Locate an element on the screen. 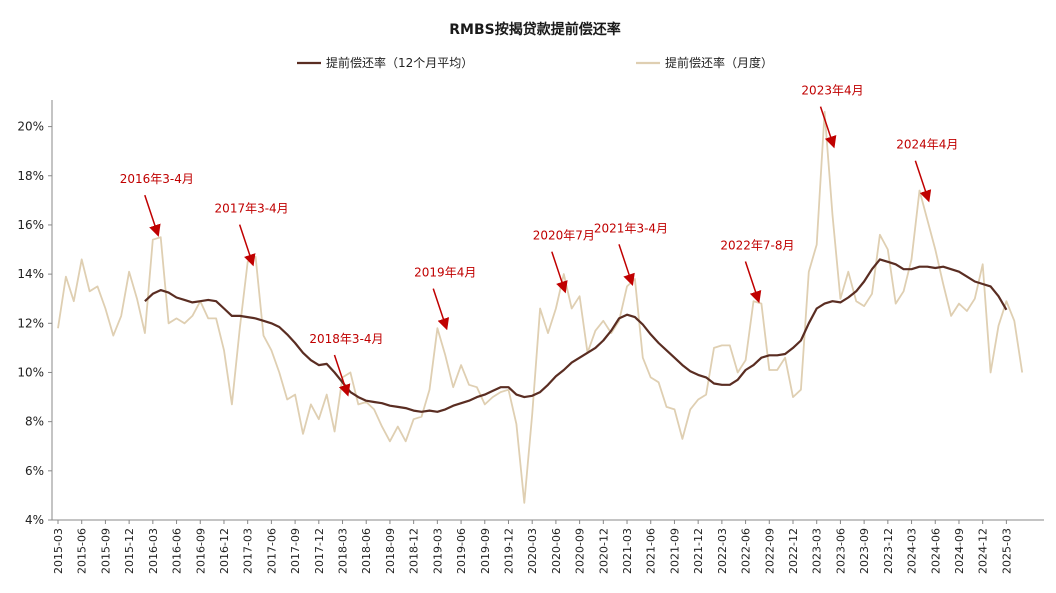 The height and width of the screenshot is (593, 1056). y-tick-label: 18% is located at coordinates (30, 176).